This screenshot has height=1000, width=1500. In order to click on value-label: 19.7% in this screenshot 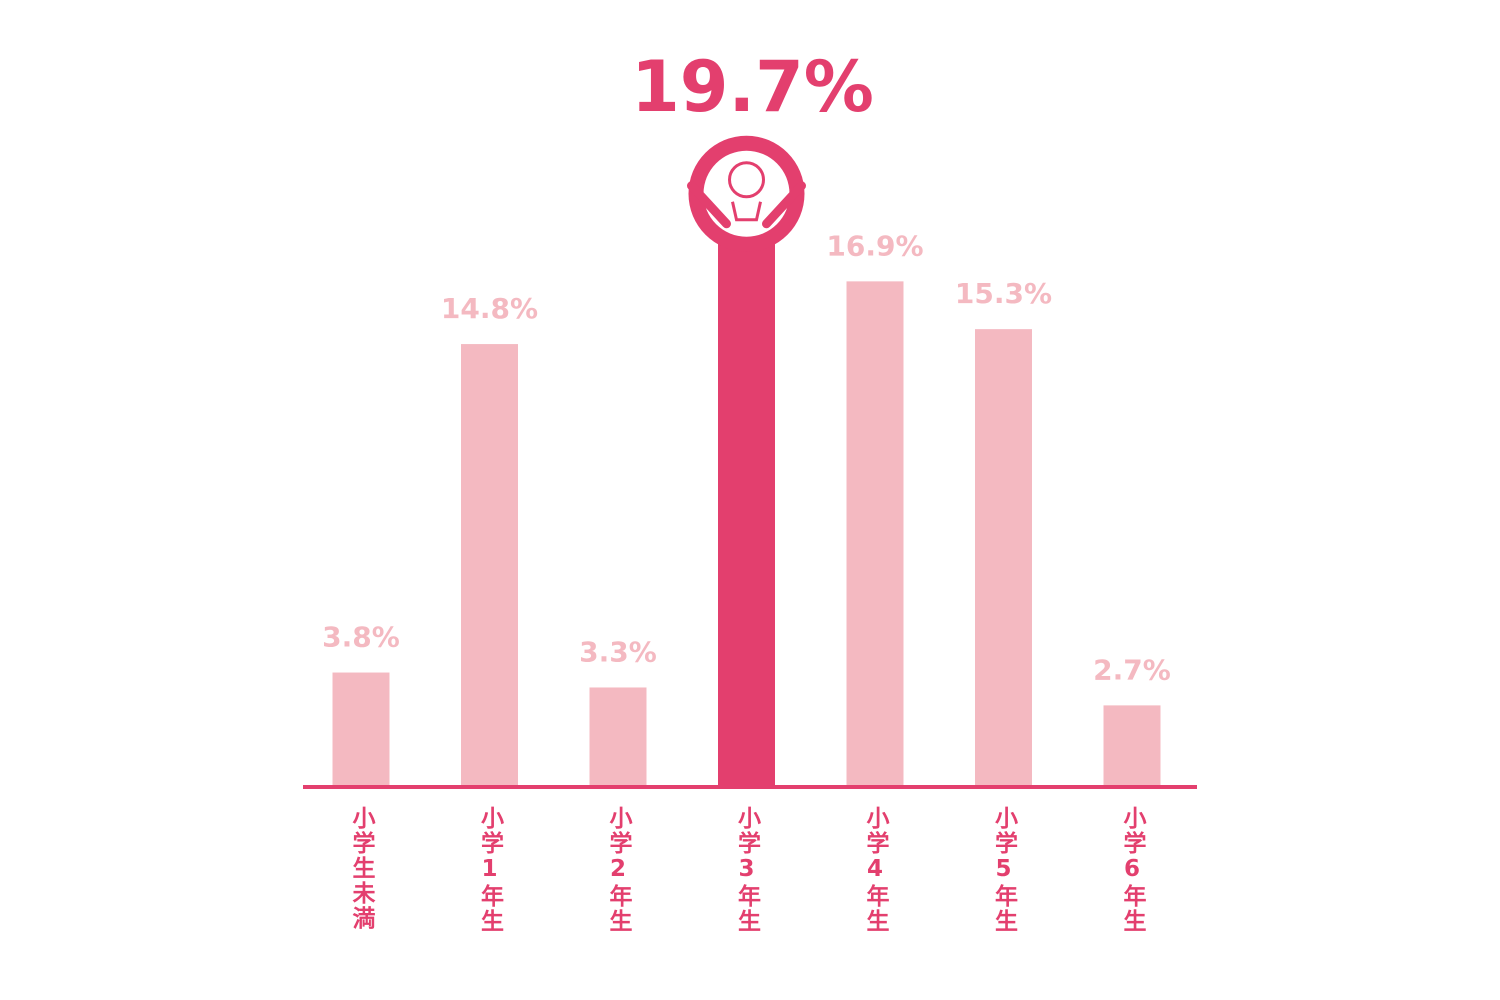, I will do `click(752, 87)`.